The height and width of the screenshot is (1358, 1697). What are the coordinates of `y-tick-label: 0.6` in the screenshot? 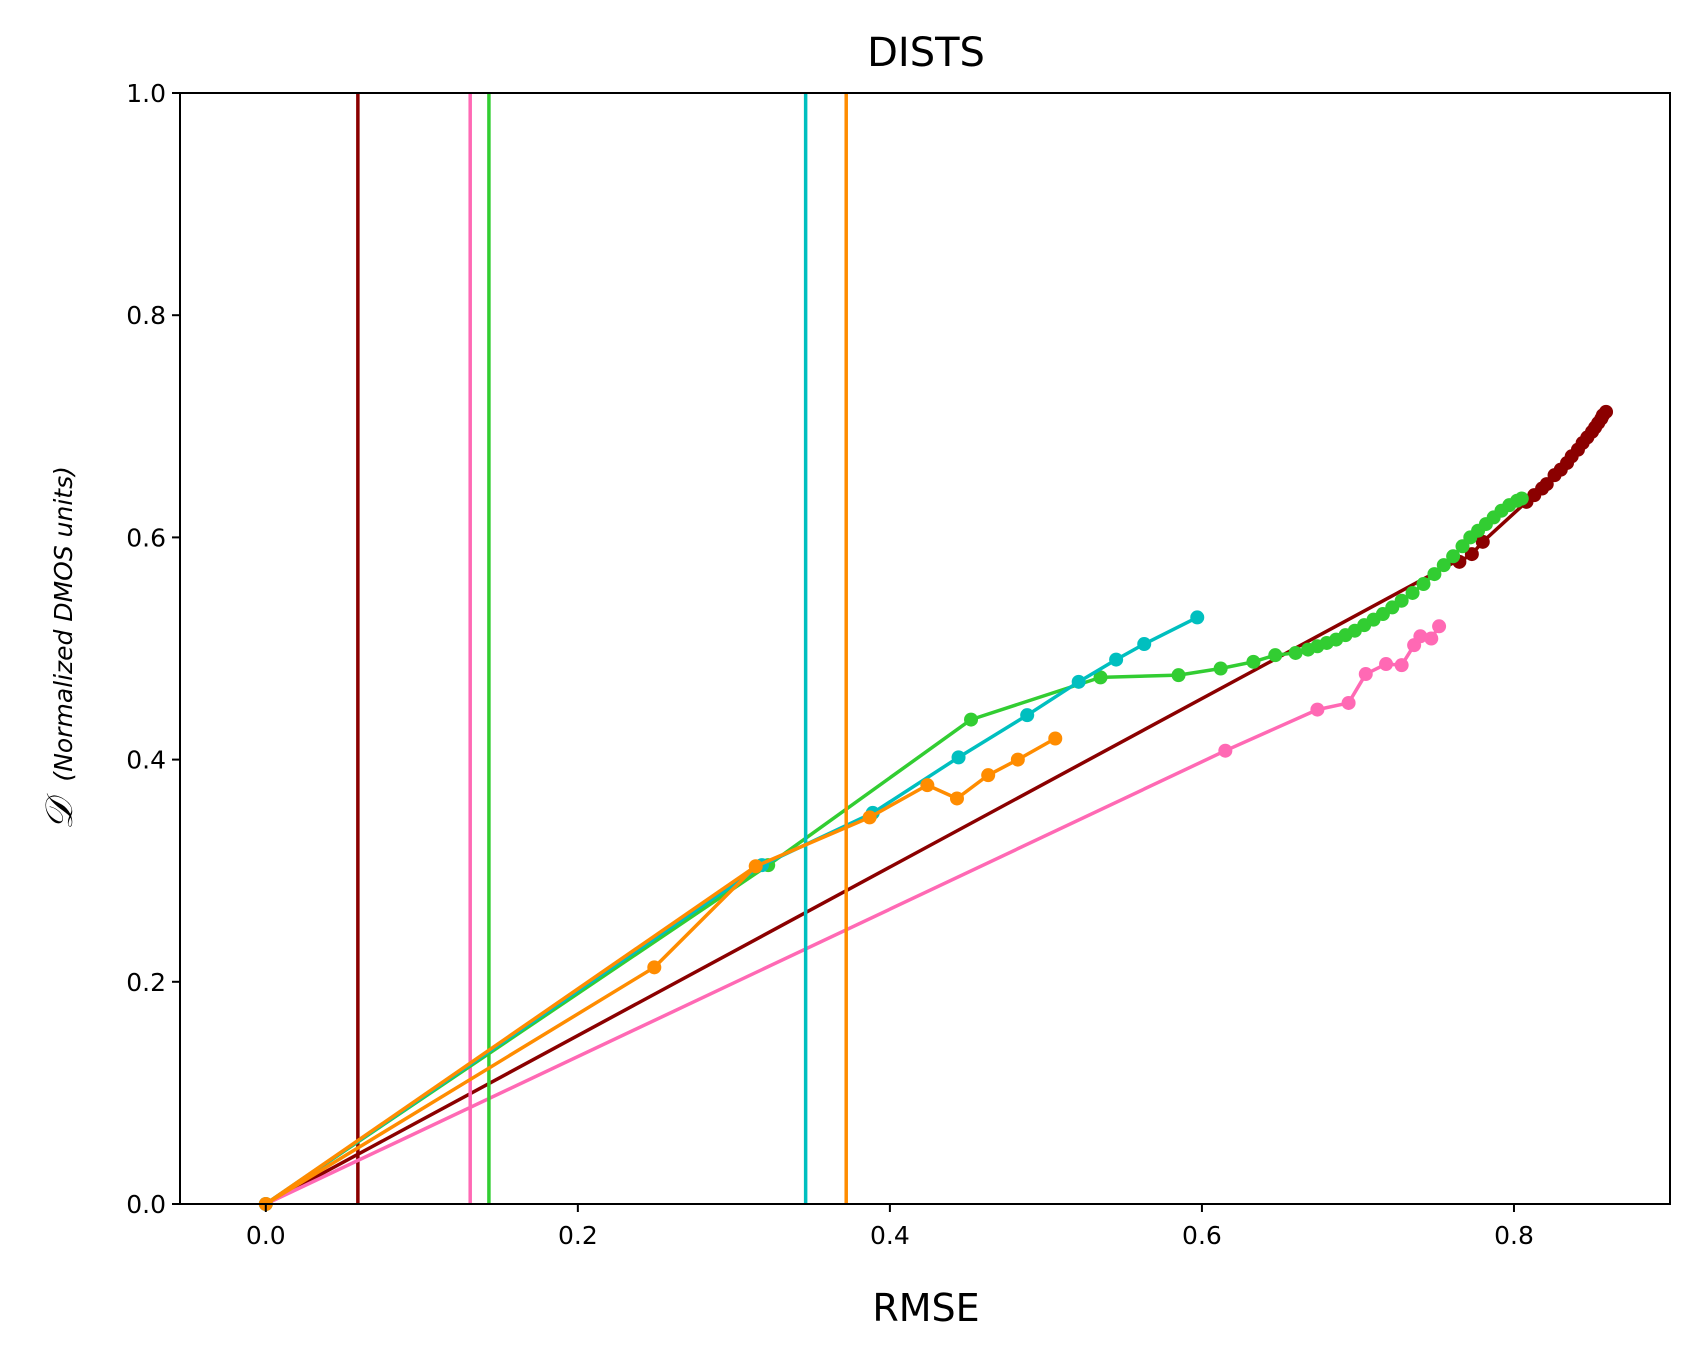 It's located at (146, 537).